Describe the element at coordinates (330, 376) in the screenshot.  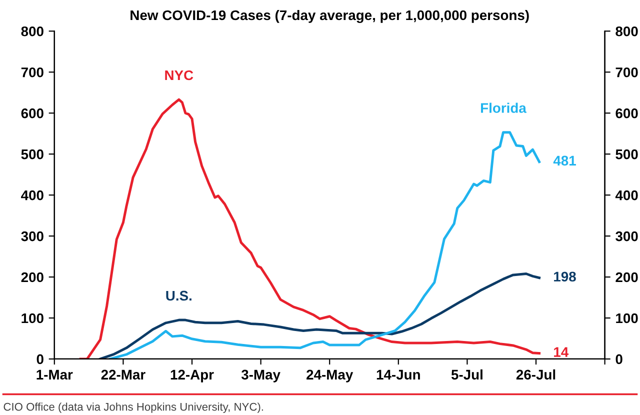
I see `x-tick-label: 24-May` at that location.